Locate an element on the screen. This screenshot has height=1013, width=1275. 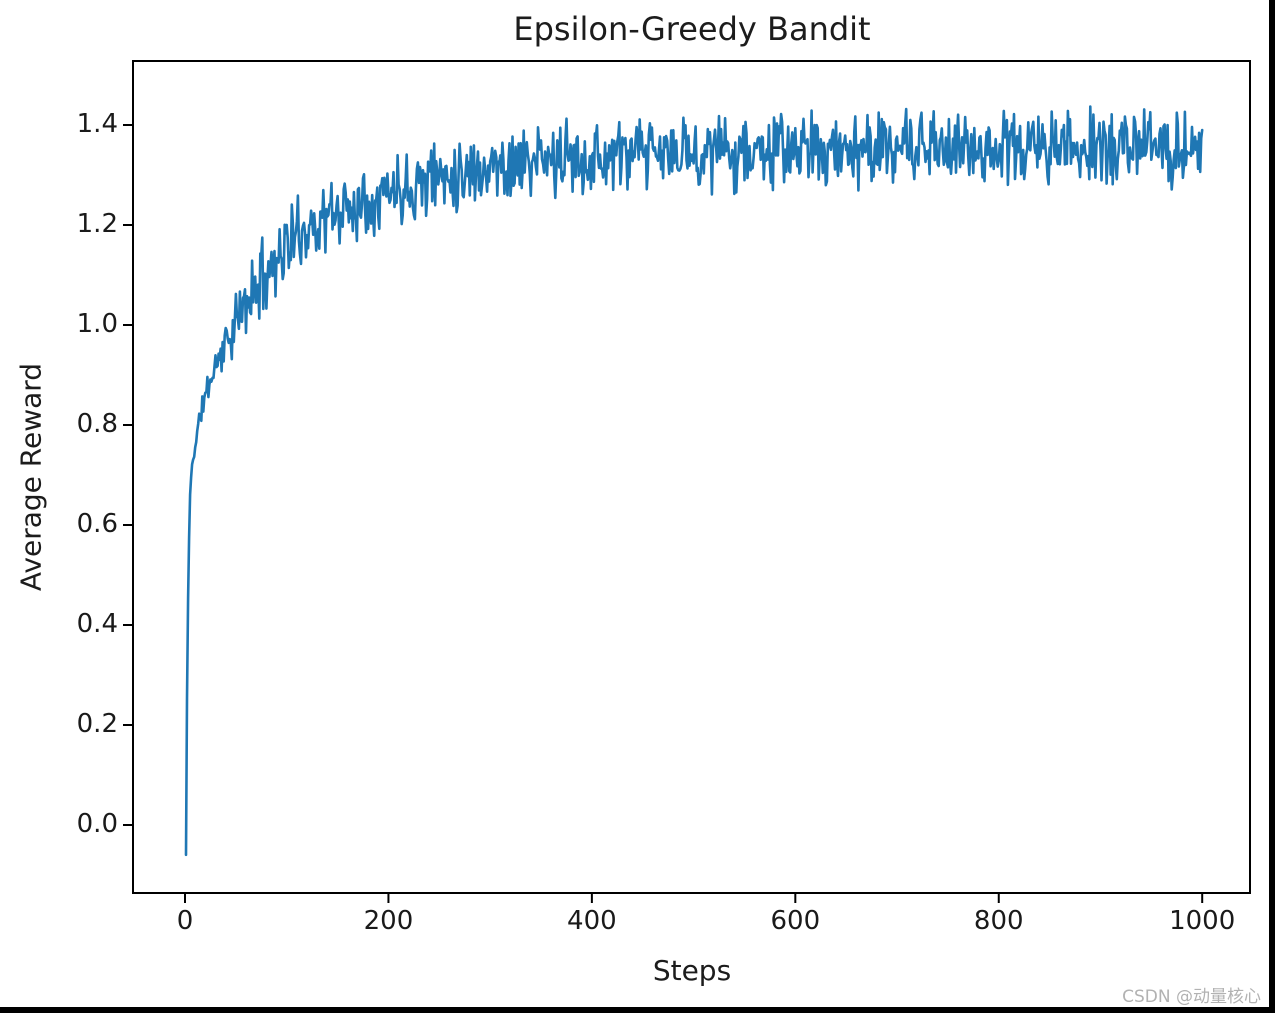
x-tick-label: 1000 is located at coordinates (1202, 921).